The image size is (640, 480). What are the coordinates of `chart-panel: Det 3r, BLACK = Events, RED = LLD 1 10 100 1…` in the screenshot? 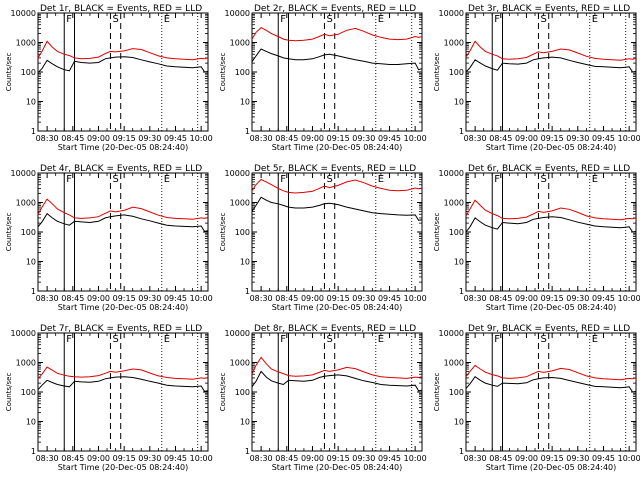 It's located at (536, 78).